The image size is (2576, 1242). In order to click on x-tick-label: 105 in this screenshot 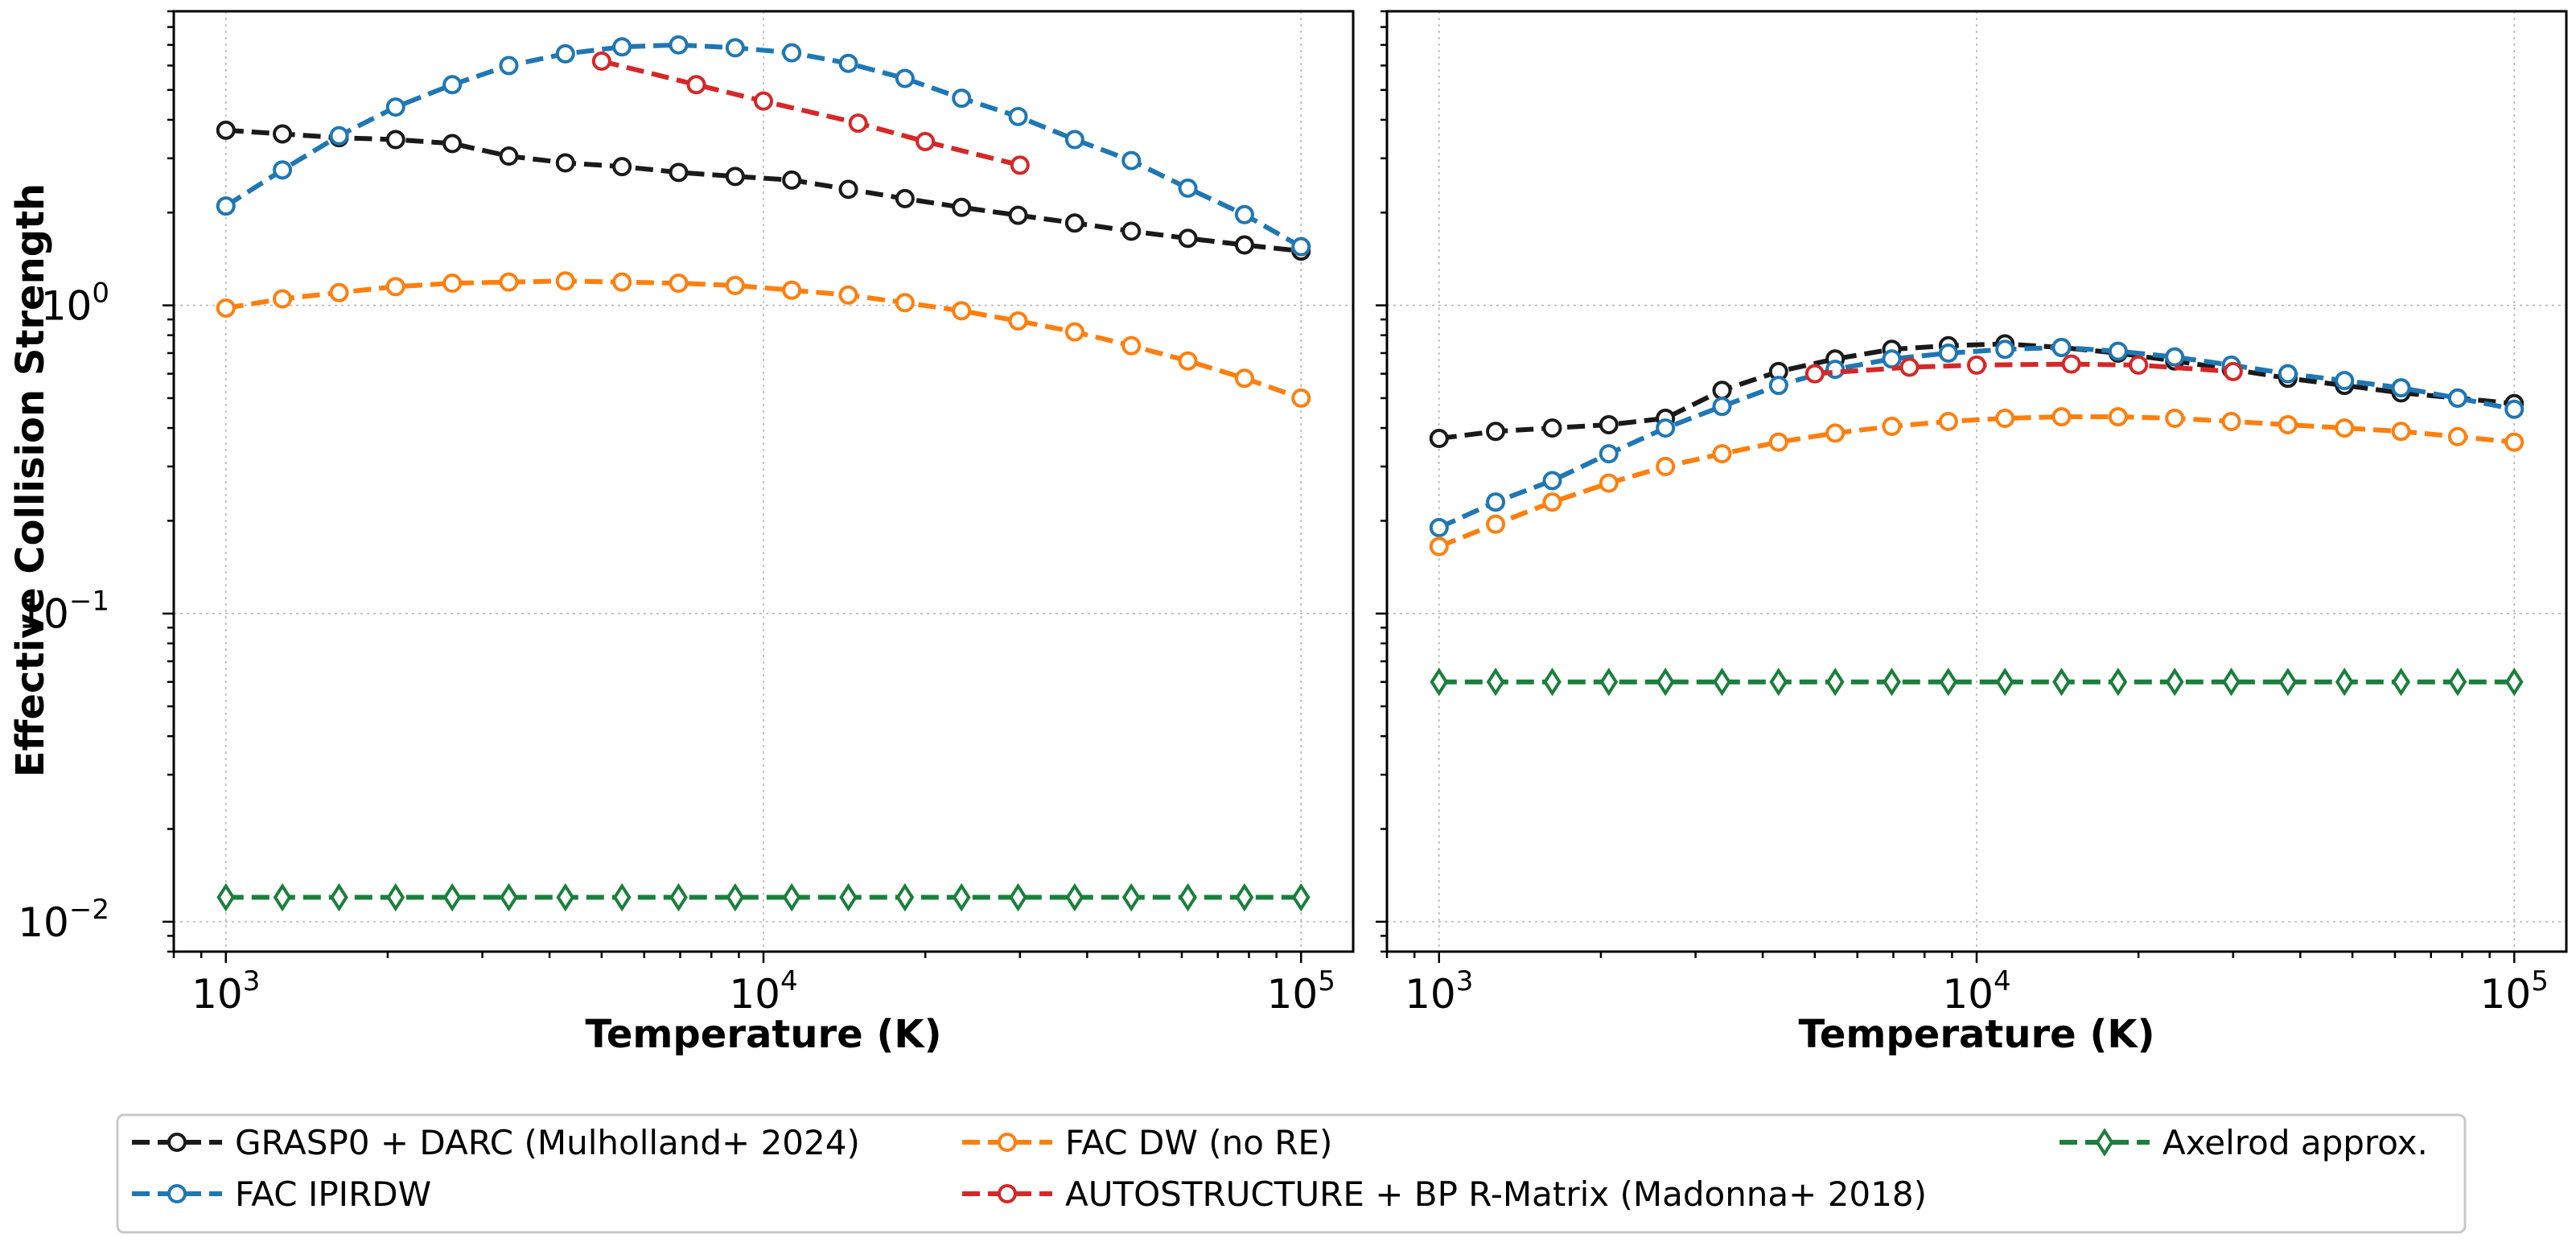, I will do `click(1301, 991)`.